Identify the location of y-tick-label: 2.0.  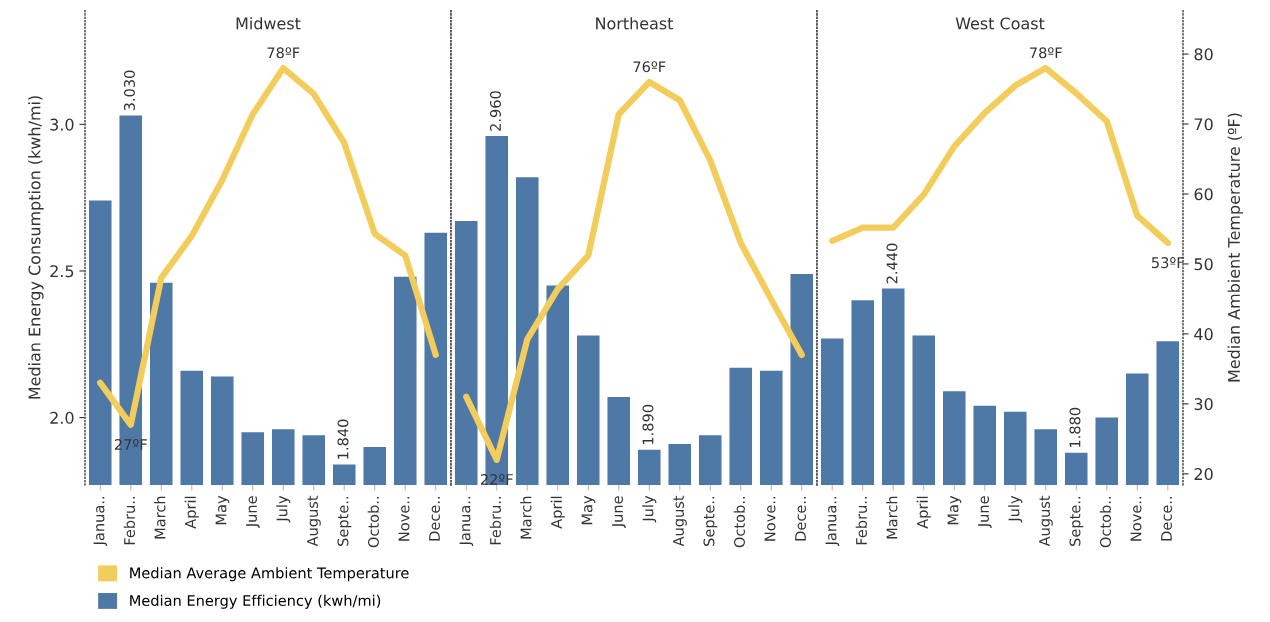
(62, 417).